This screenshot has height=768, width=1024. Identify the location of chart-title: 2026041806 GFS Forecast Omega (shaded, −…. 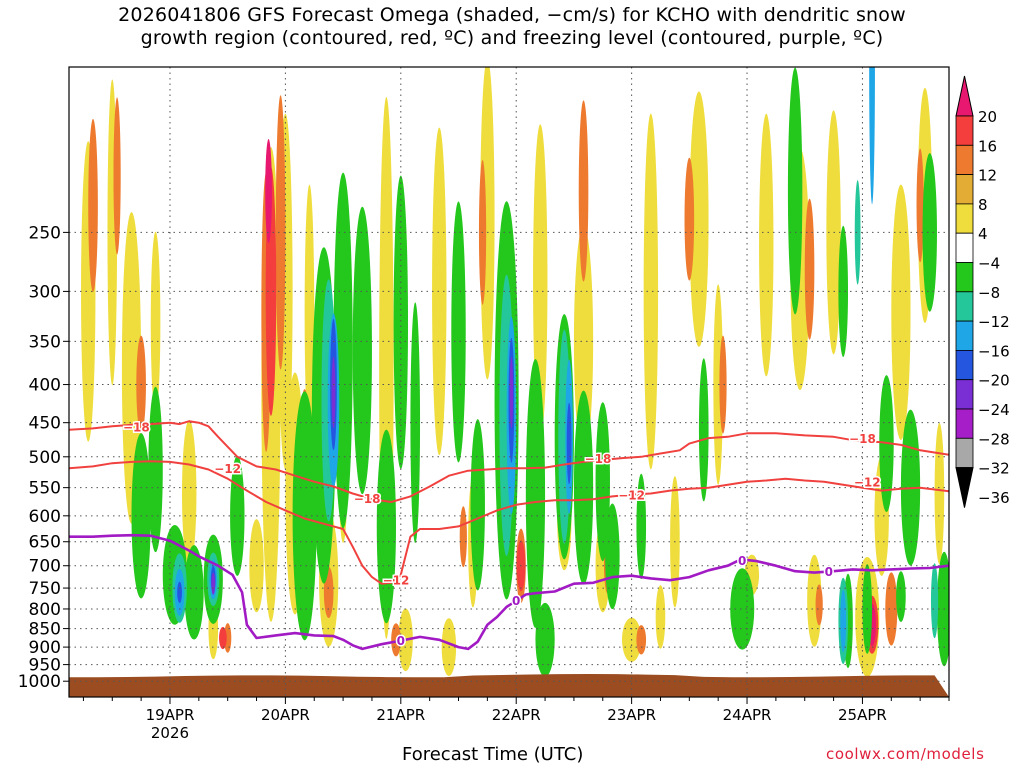
(512, 26).